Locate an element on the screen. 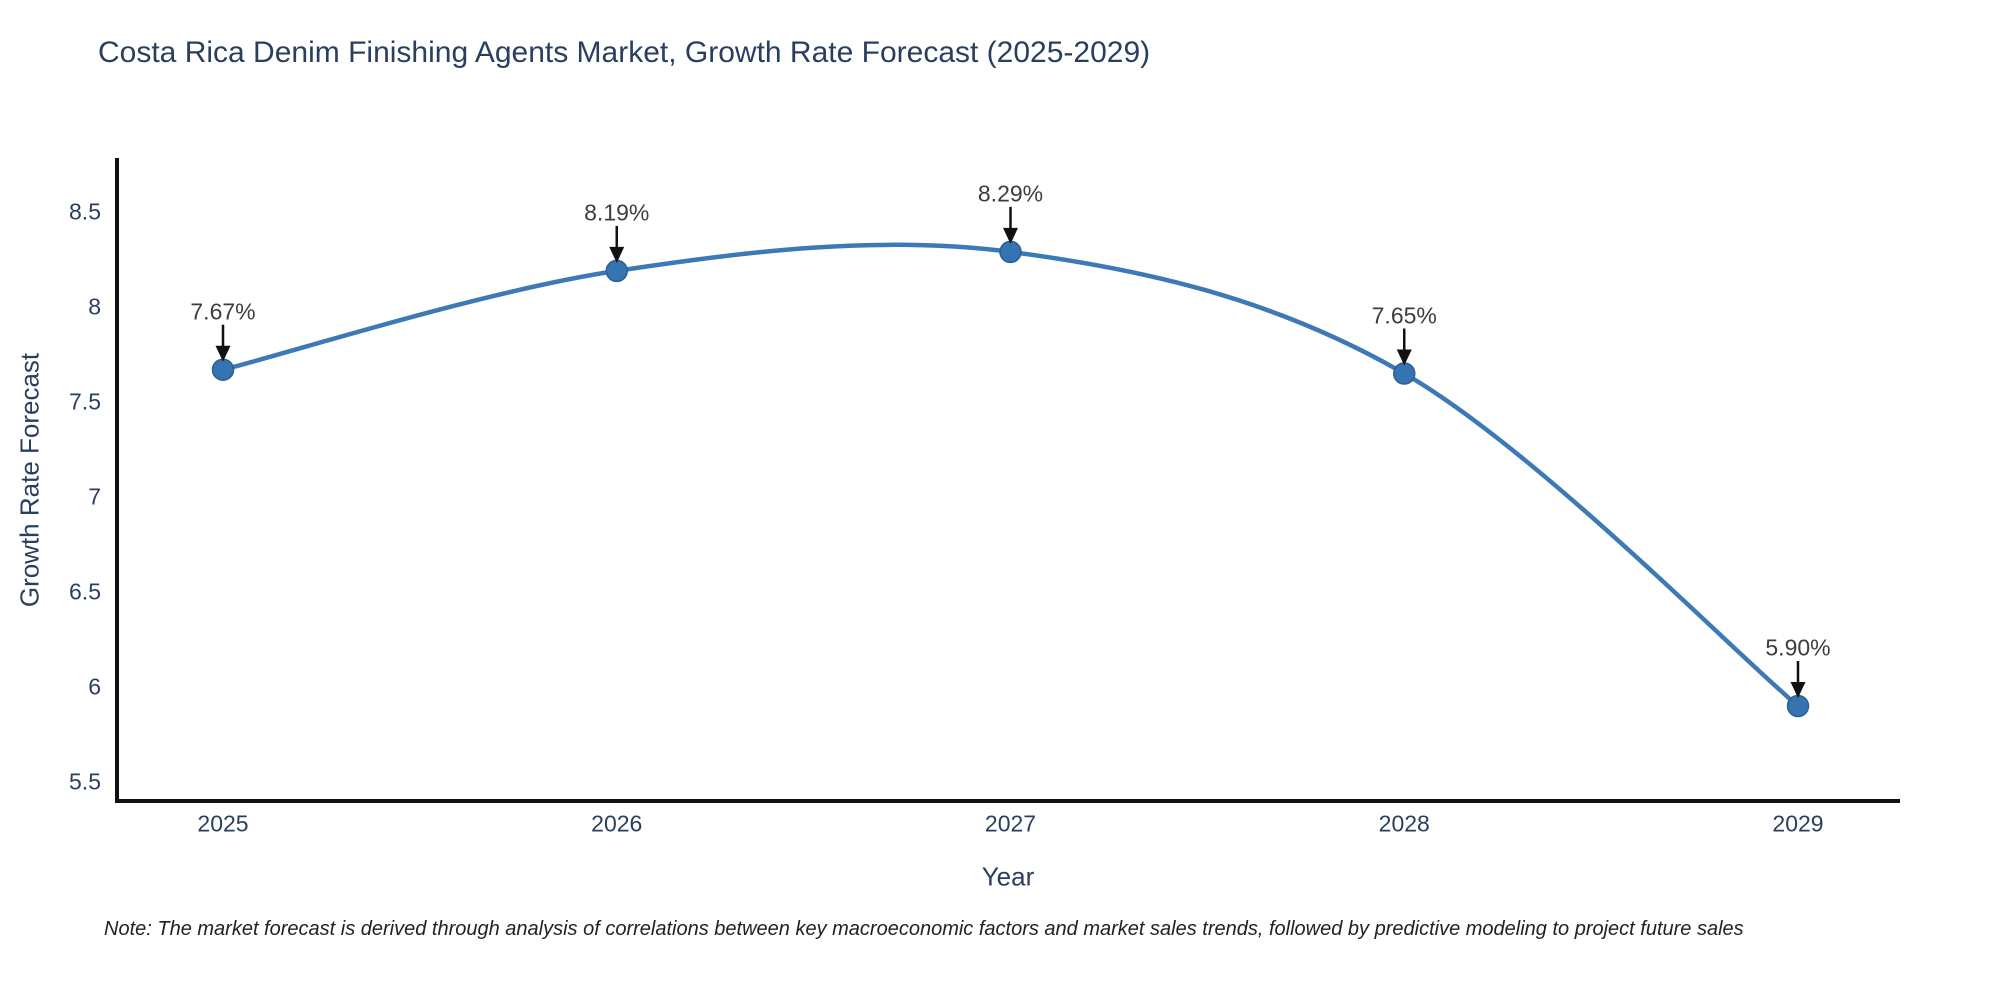  x-tick-label: 2026 is located at coordinates (617, 823).